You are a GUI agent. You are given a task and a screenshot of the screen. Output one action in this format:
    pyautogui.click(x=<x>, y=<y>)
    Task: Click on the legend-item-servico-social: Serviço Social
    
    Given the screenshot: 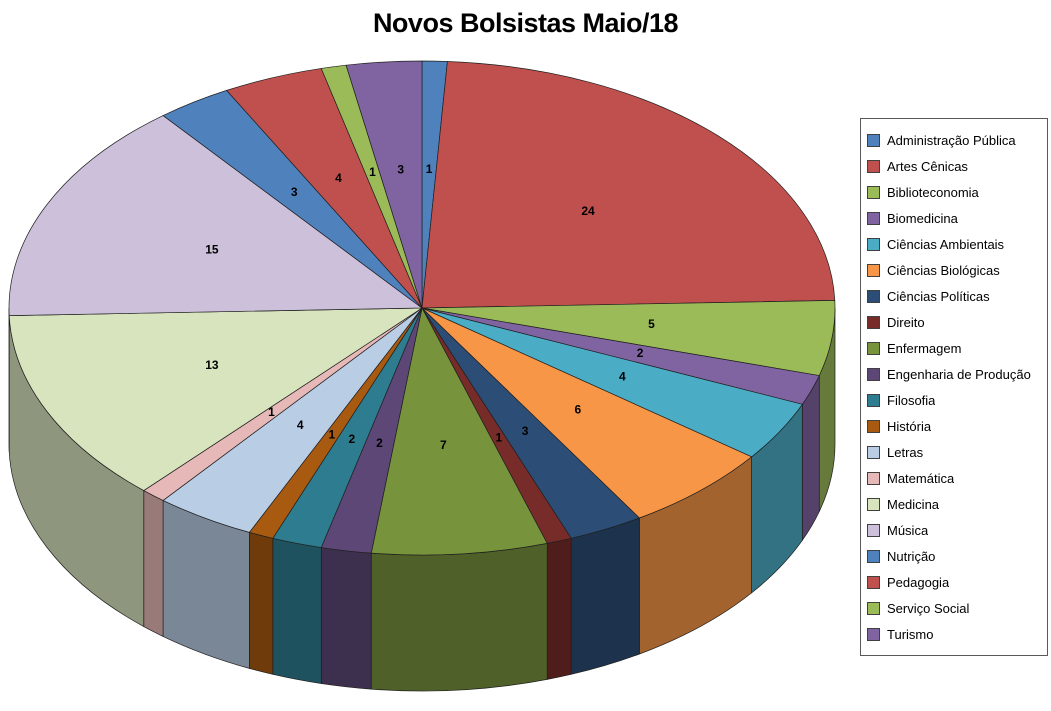 What is the action you would take?
    pyautogui.click(x=954, y=608)
    